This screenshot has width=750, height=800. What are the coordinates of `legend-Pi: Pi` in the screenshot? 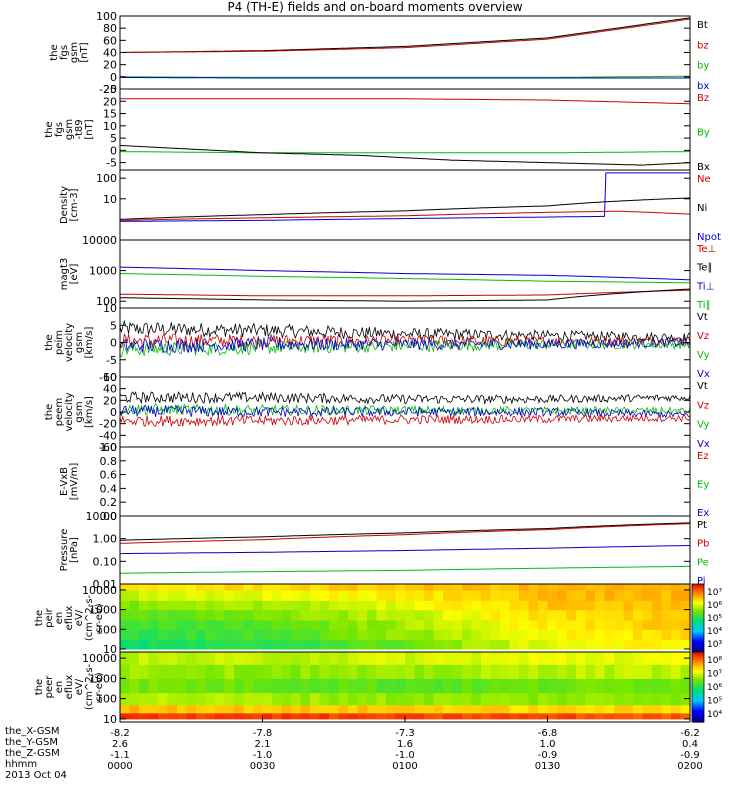 It's located at (701, 581).